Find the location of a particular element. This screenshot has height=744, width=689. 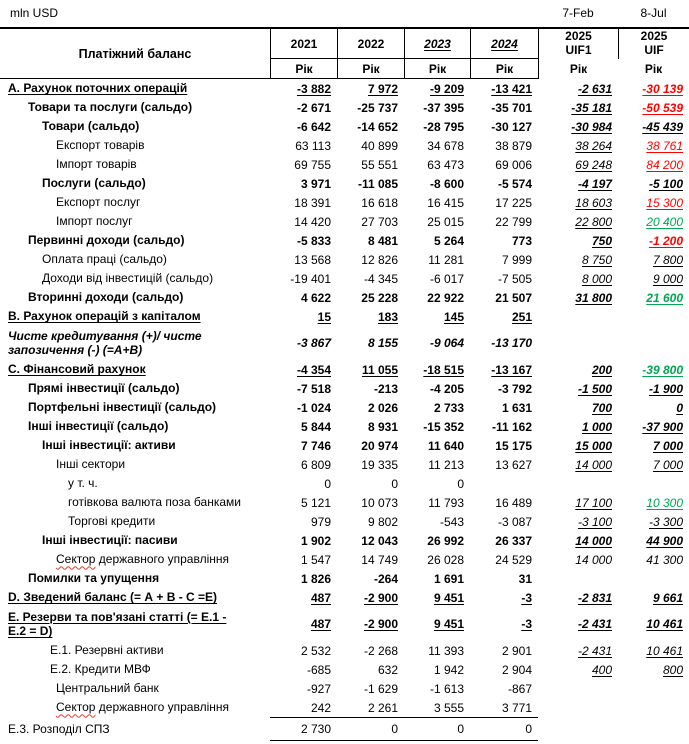

cell-2022: -264 is located at coordinates (385, 578).